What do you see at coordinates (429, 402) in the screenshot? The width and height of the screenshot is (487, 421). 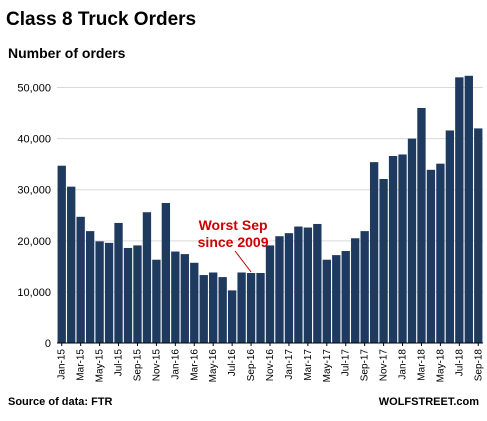 I see `credit-label: WOLFSTREET.com` at bounding box center [429, 402].